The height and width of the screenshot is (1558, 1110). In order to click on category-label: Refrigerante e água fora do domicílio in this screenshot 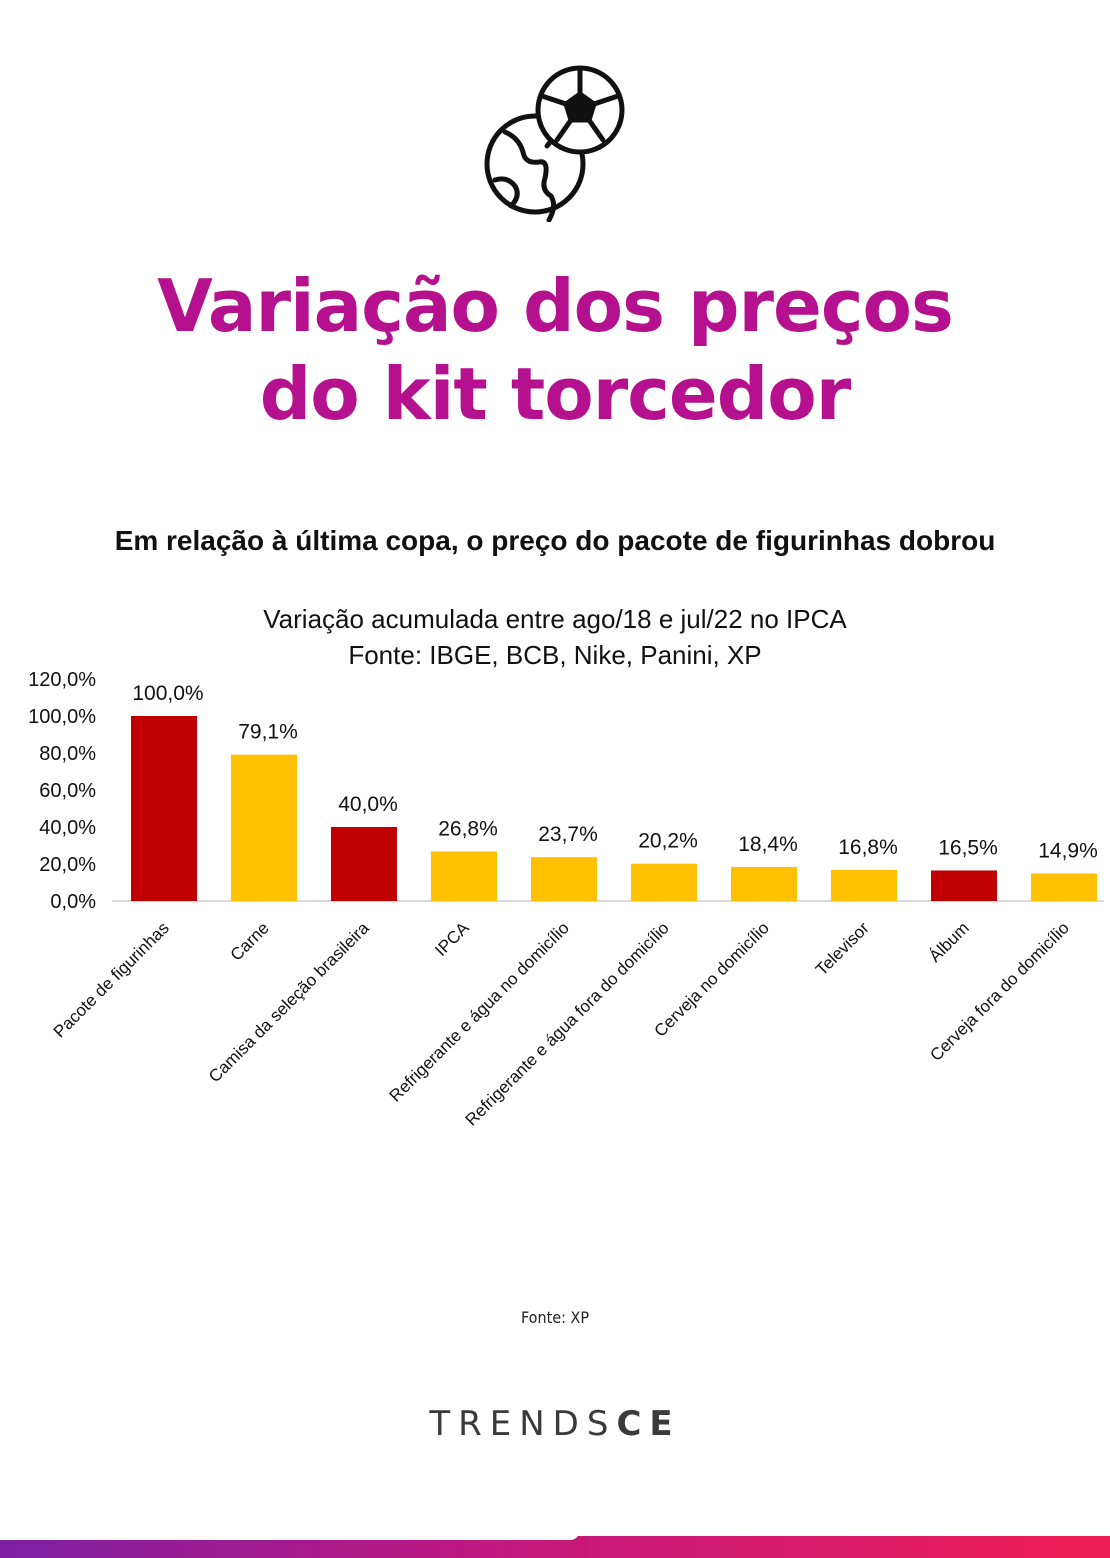, I will do `click(567, 1023)`.